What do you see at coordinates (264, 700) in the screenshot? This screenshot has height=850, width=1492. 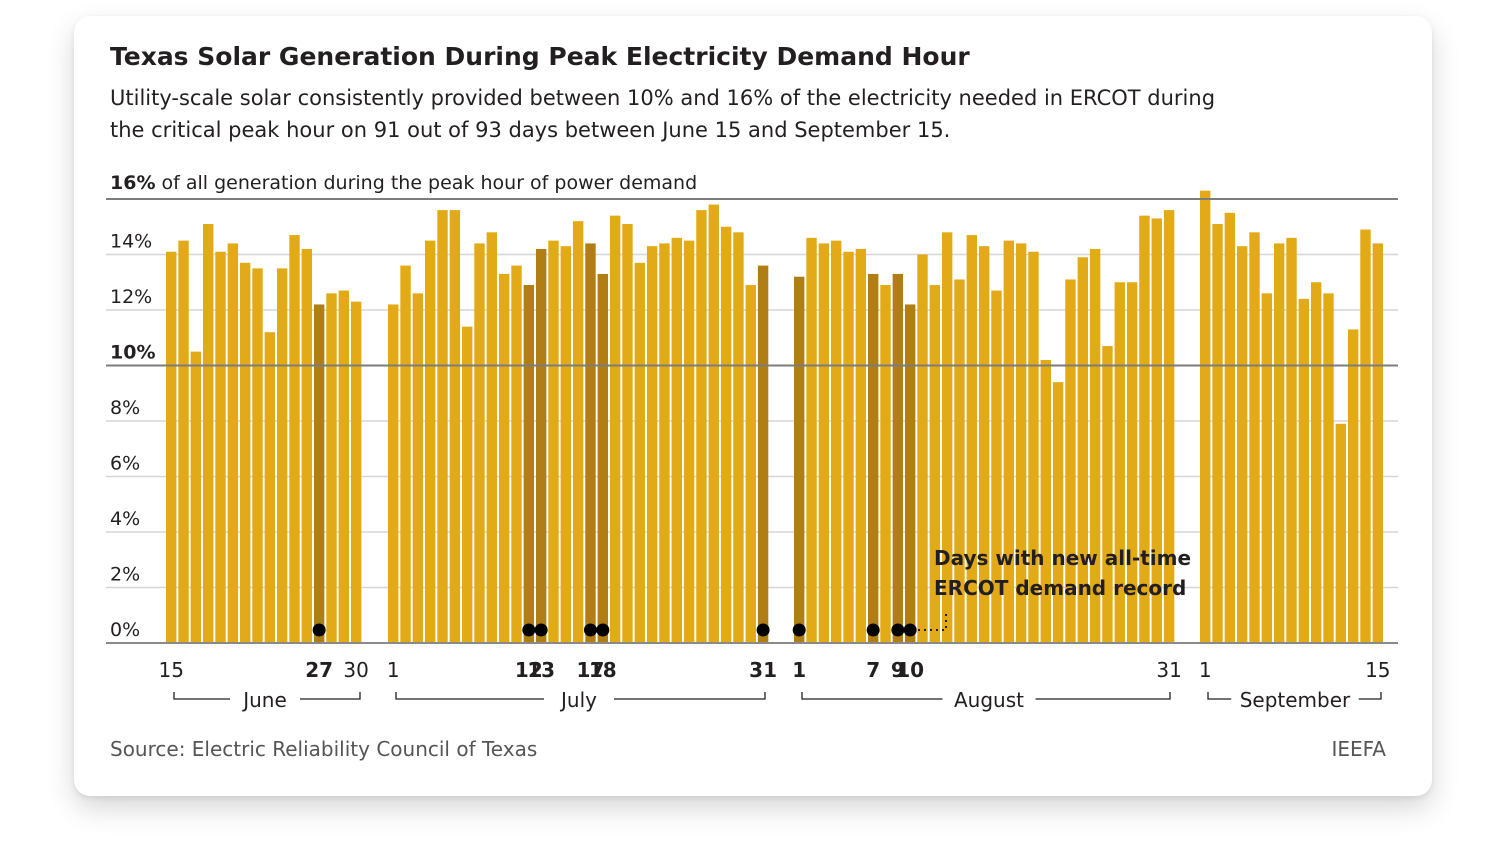 I see `month-label: June` at bounding box center [264, 700].